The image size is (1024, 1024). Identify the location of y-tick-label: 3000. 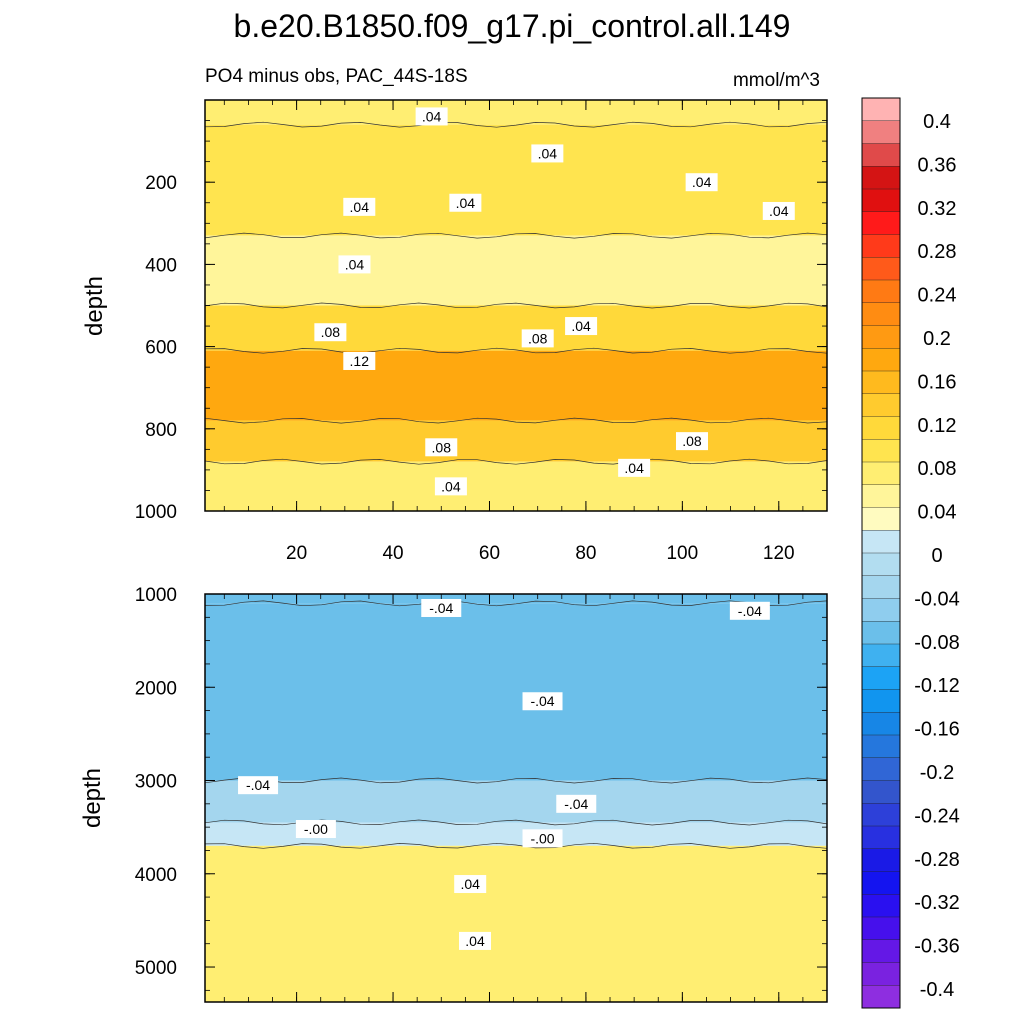
(156, 782).